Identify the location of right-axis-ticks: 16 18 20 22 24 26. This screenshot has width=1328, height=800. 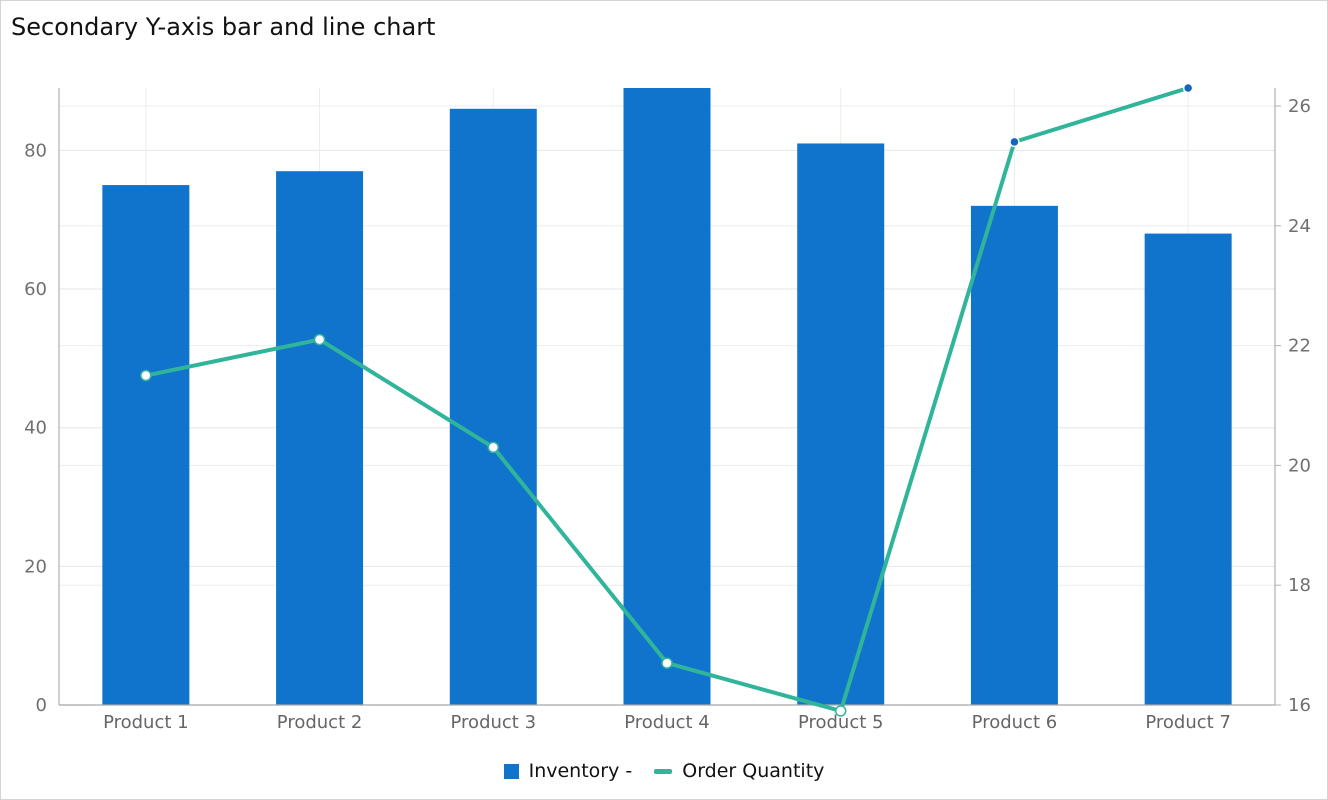
(1293, 406).